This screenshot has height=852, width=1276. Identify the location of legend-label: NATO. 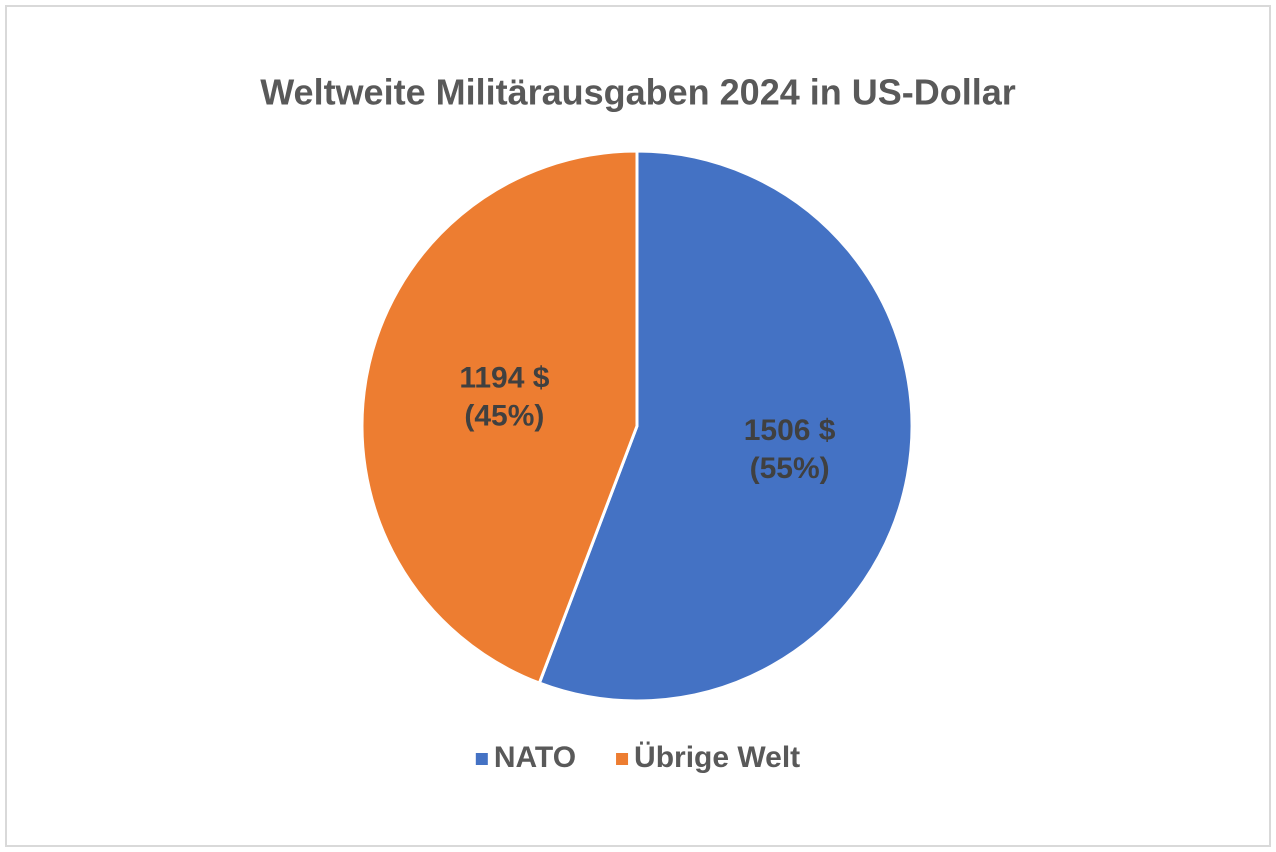
(535, 757).